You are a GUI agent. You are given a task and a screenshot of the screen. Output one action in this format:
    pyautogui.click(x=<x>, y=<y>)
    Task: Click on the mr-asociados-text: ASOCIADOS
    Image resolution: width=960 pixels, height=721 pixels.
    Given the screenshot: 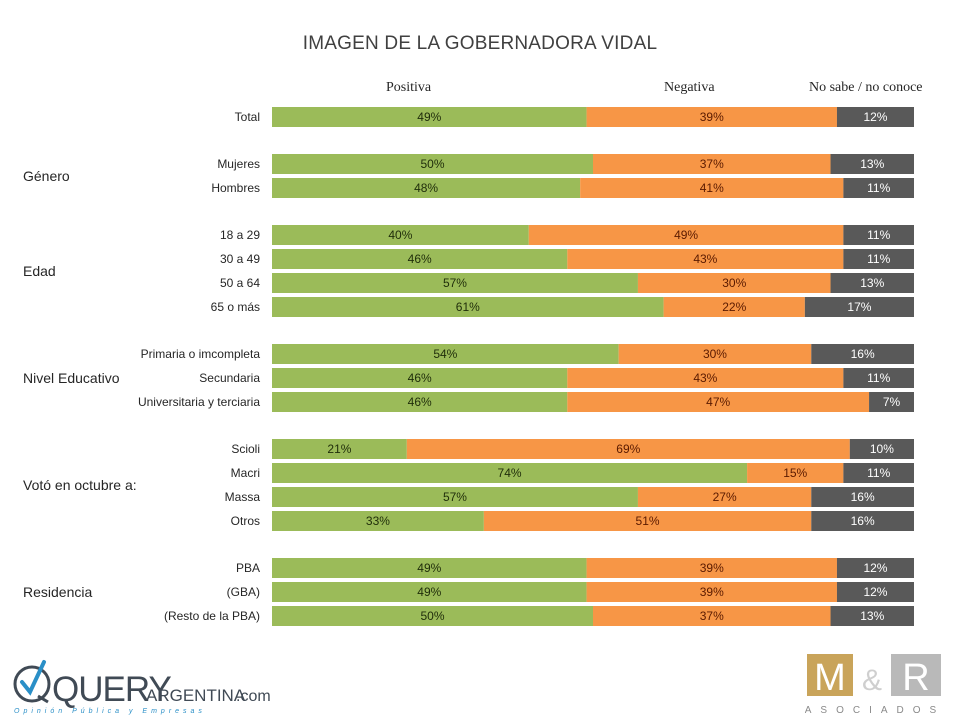 What is the action you would take?
    pyautogui.click(x=875, y=710)
    